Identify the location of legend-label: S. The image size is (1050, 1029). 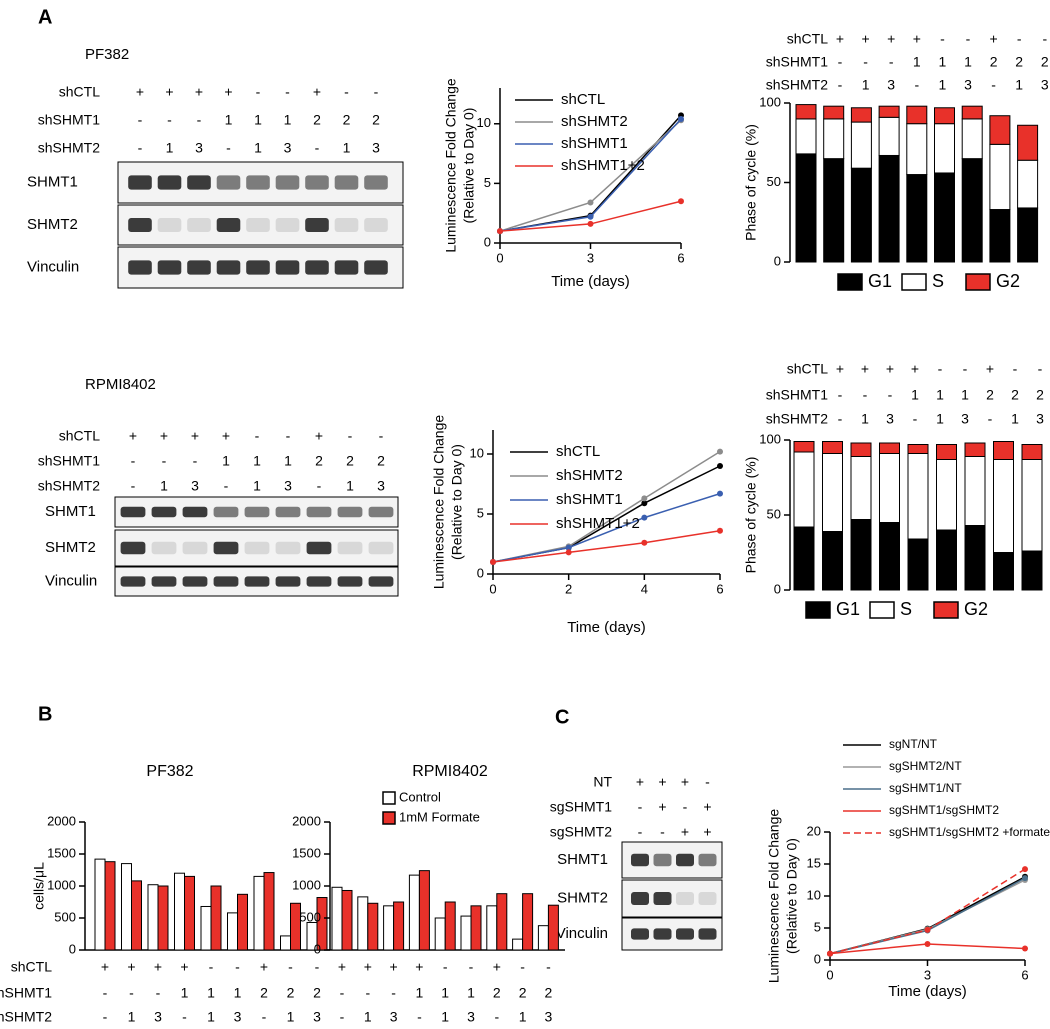
(906, 609).